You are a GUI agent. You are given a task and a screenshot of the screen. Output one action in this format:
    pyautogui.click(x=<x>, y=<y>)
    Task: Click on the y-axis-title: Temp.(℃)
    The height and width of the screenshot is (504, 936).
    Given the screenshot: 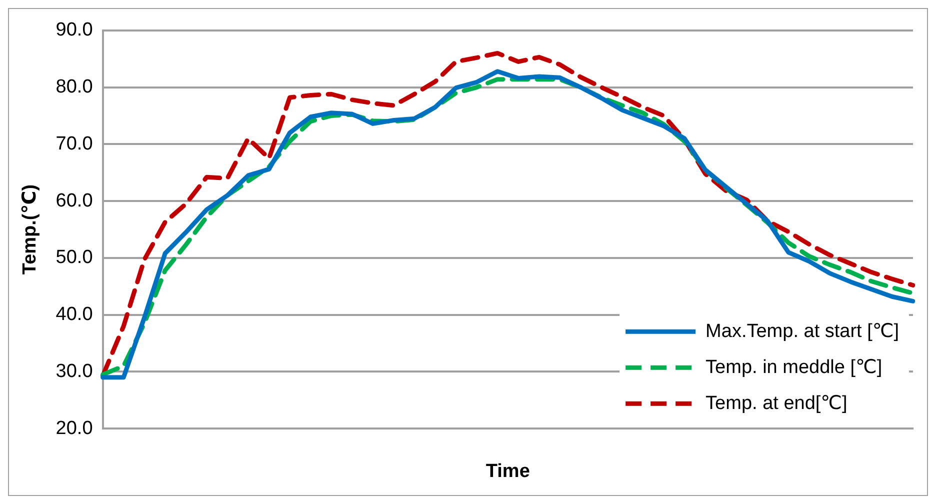 What is the action you would take?
    pyautogui.click(x=30, y=229)
    